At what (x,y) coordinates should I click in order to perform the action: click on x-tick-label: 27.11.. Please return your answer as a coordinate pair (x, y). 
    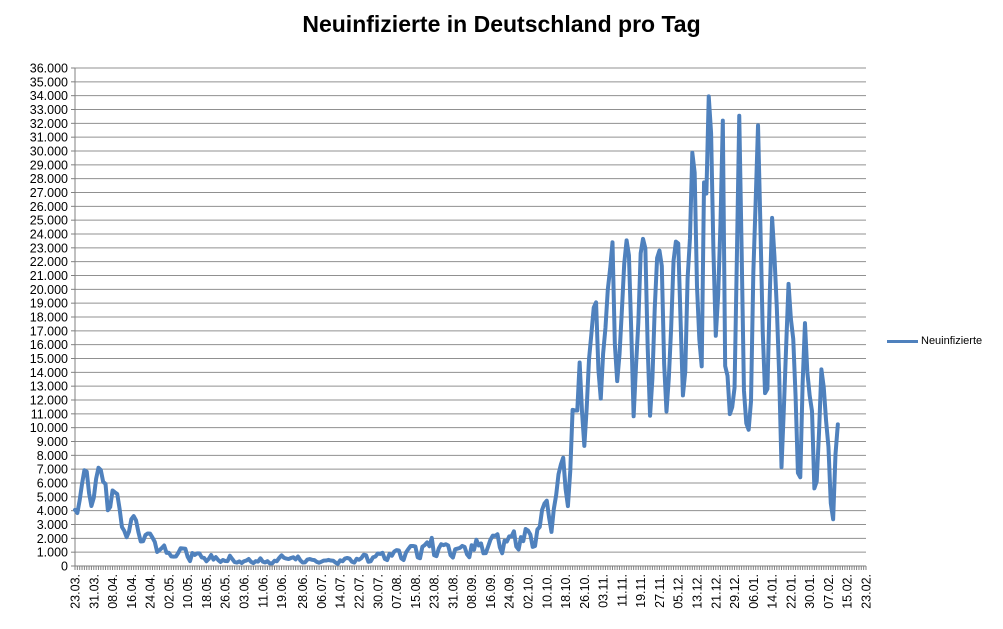
    Looking at the image, I should click on (660, 591).